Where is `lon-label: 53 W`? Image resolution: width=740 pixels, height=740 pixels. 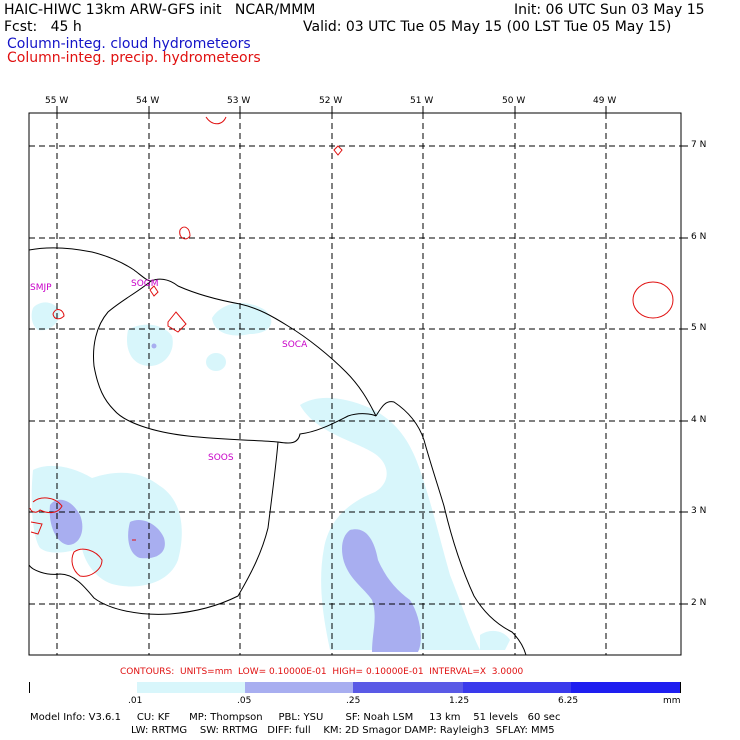
lon-label: 53 W is located at coordinates (239, 101).